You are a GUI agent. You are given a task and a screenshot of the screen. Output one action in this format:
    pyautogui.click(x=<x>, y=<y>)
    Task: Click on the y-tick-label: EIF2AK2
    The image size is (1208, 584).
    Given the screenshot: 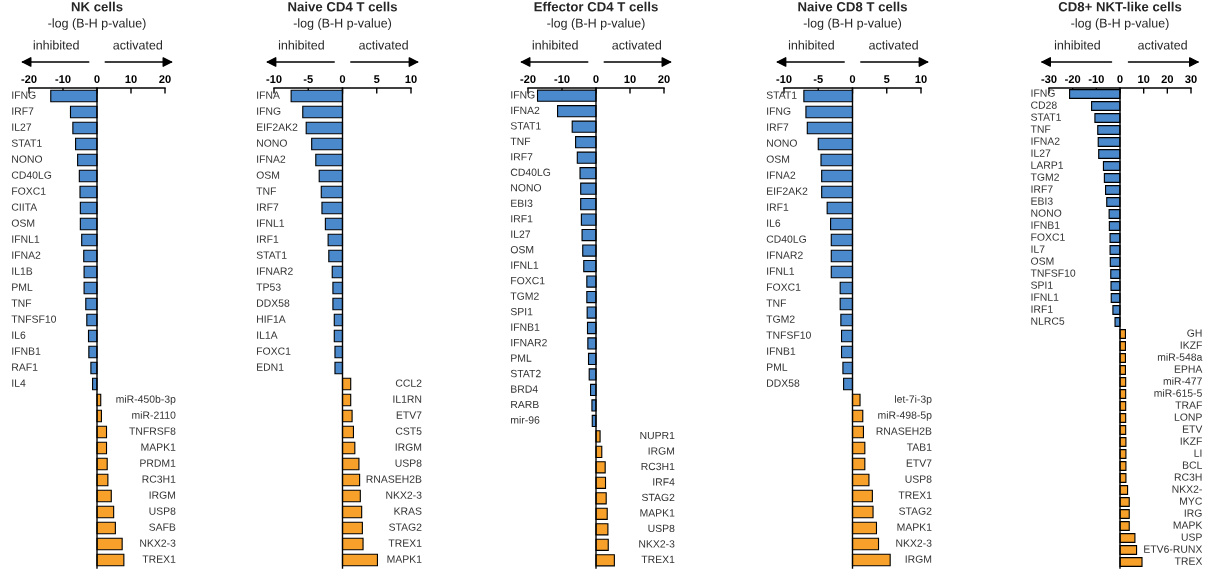 What is the action you would take?
    pyautogui.click(x=277, y=127)
    